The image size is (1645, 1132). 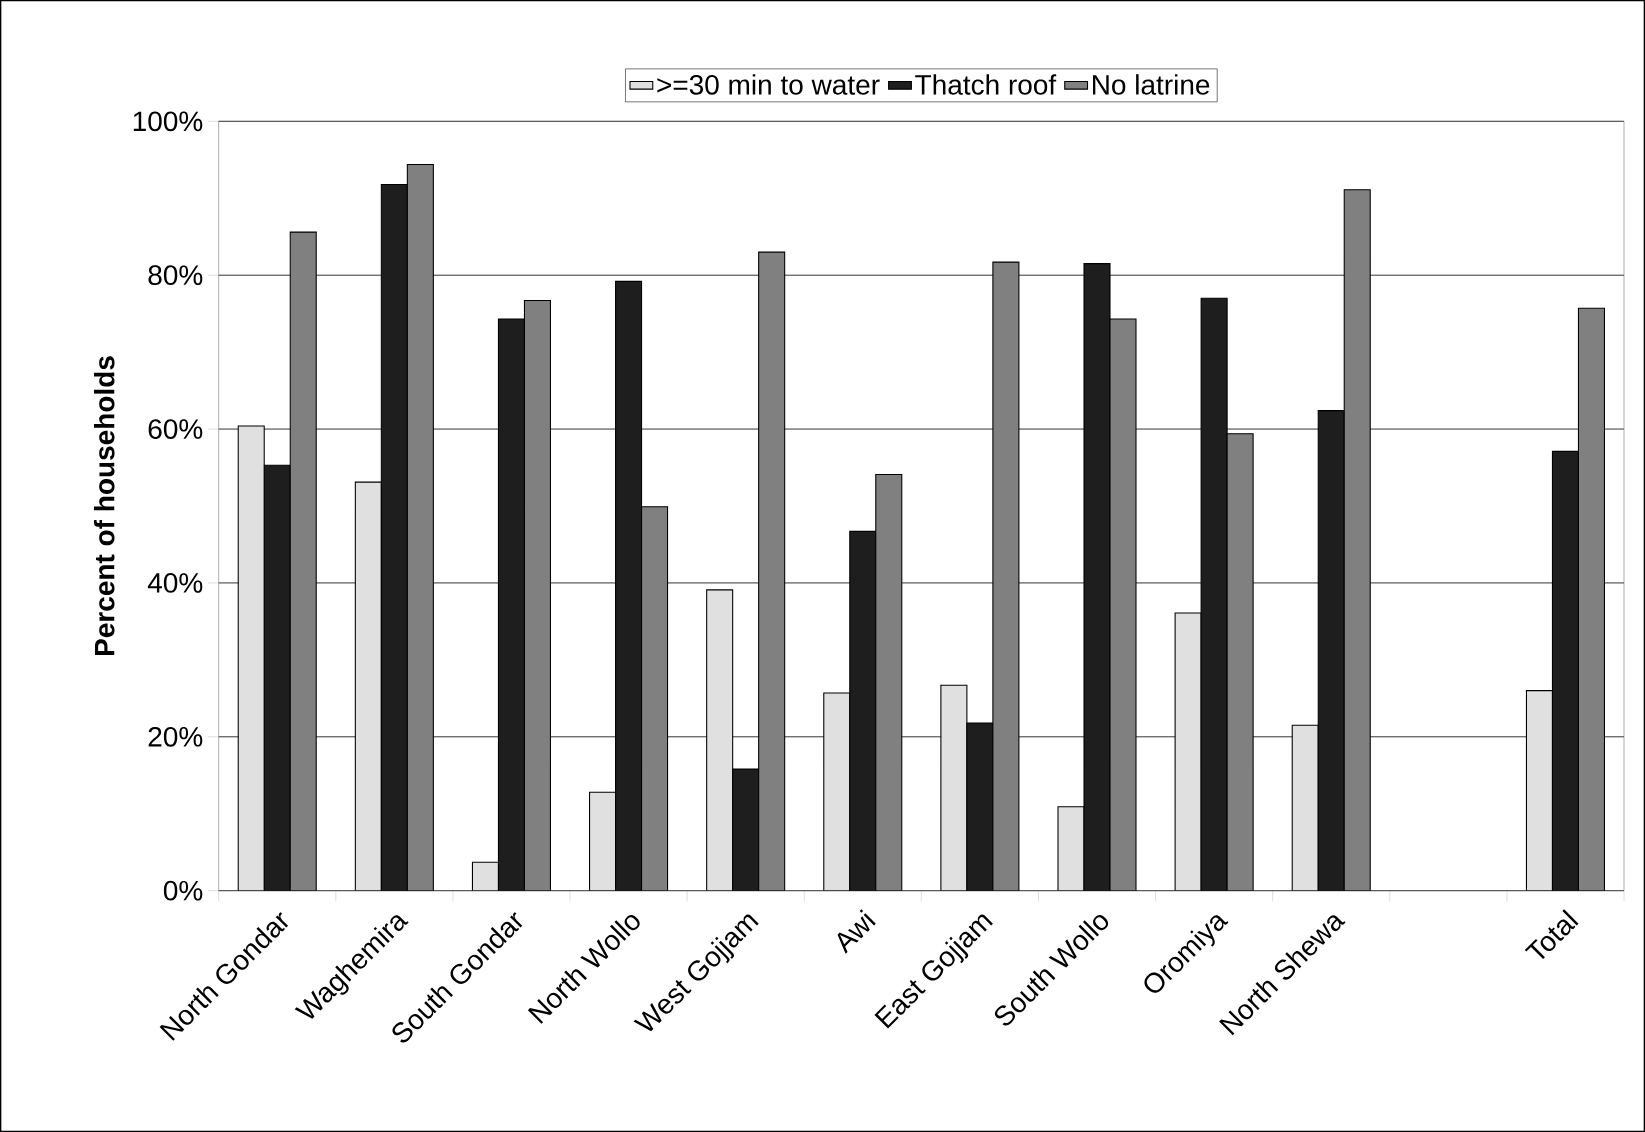 I want to click on y-tick-label: 80%, so click(x=175, y=275).